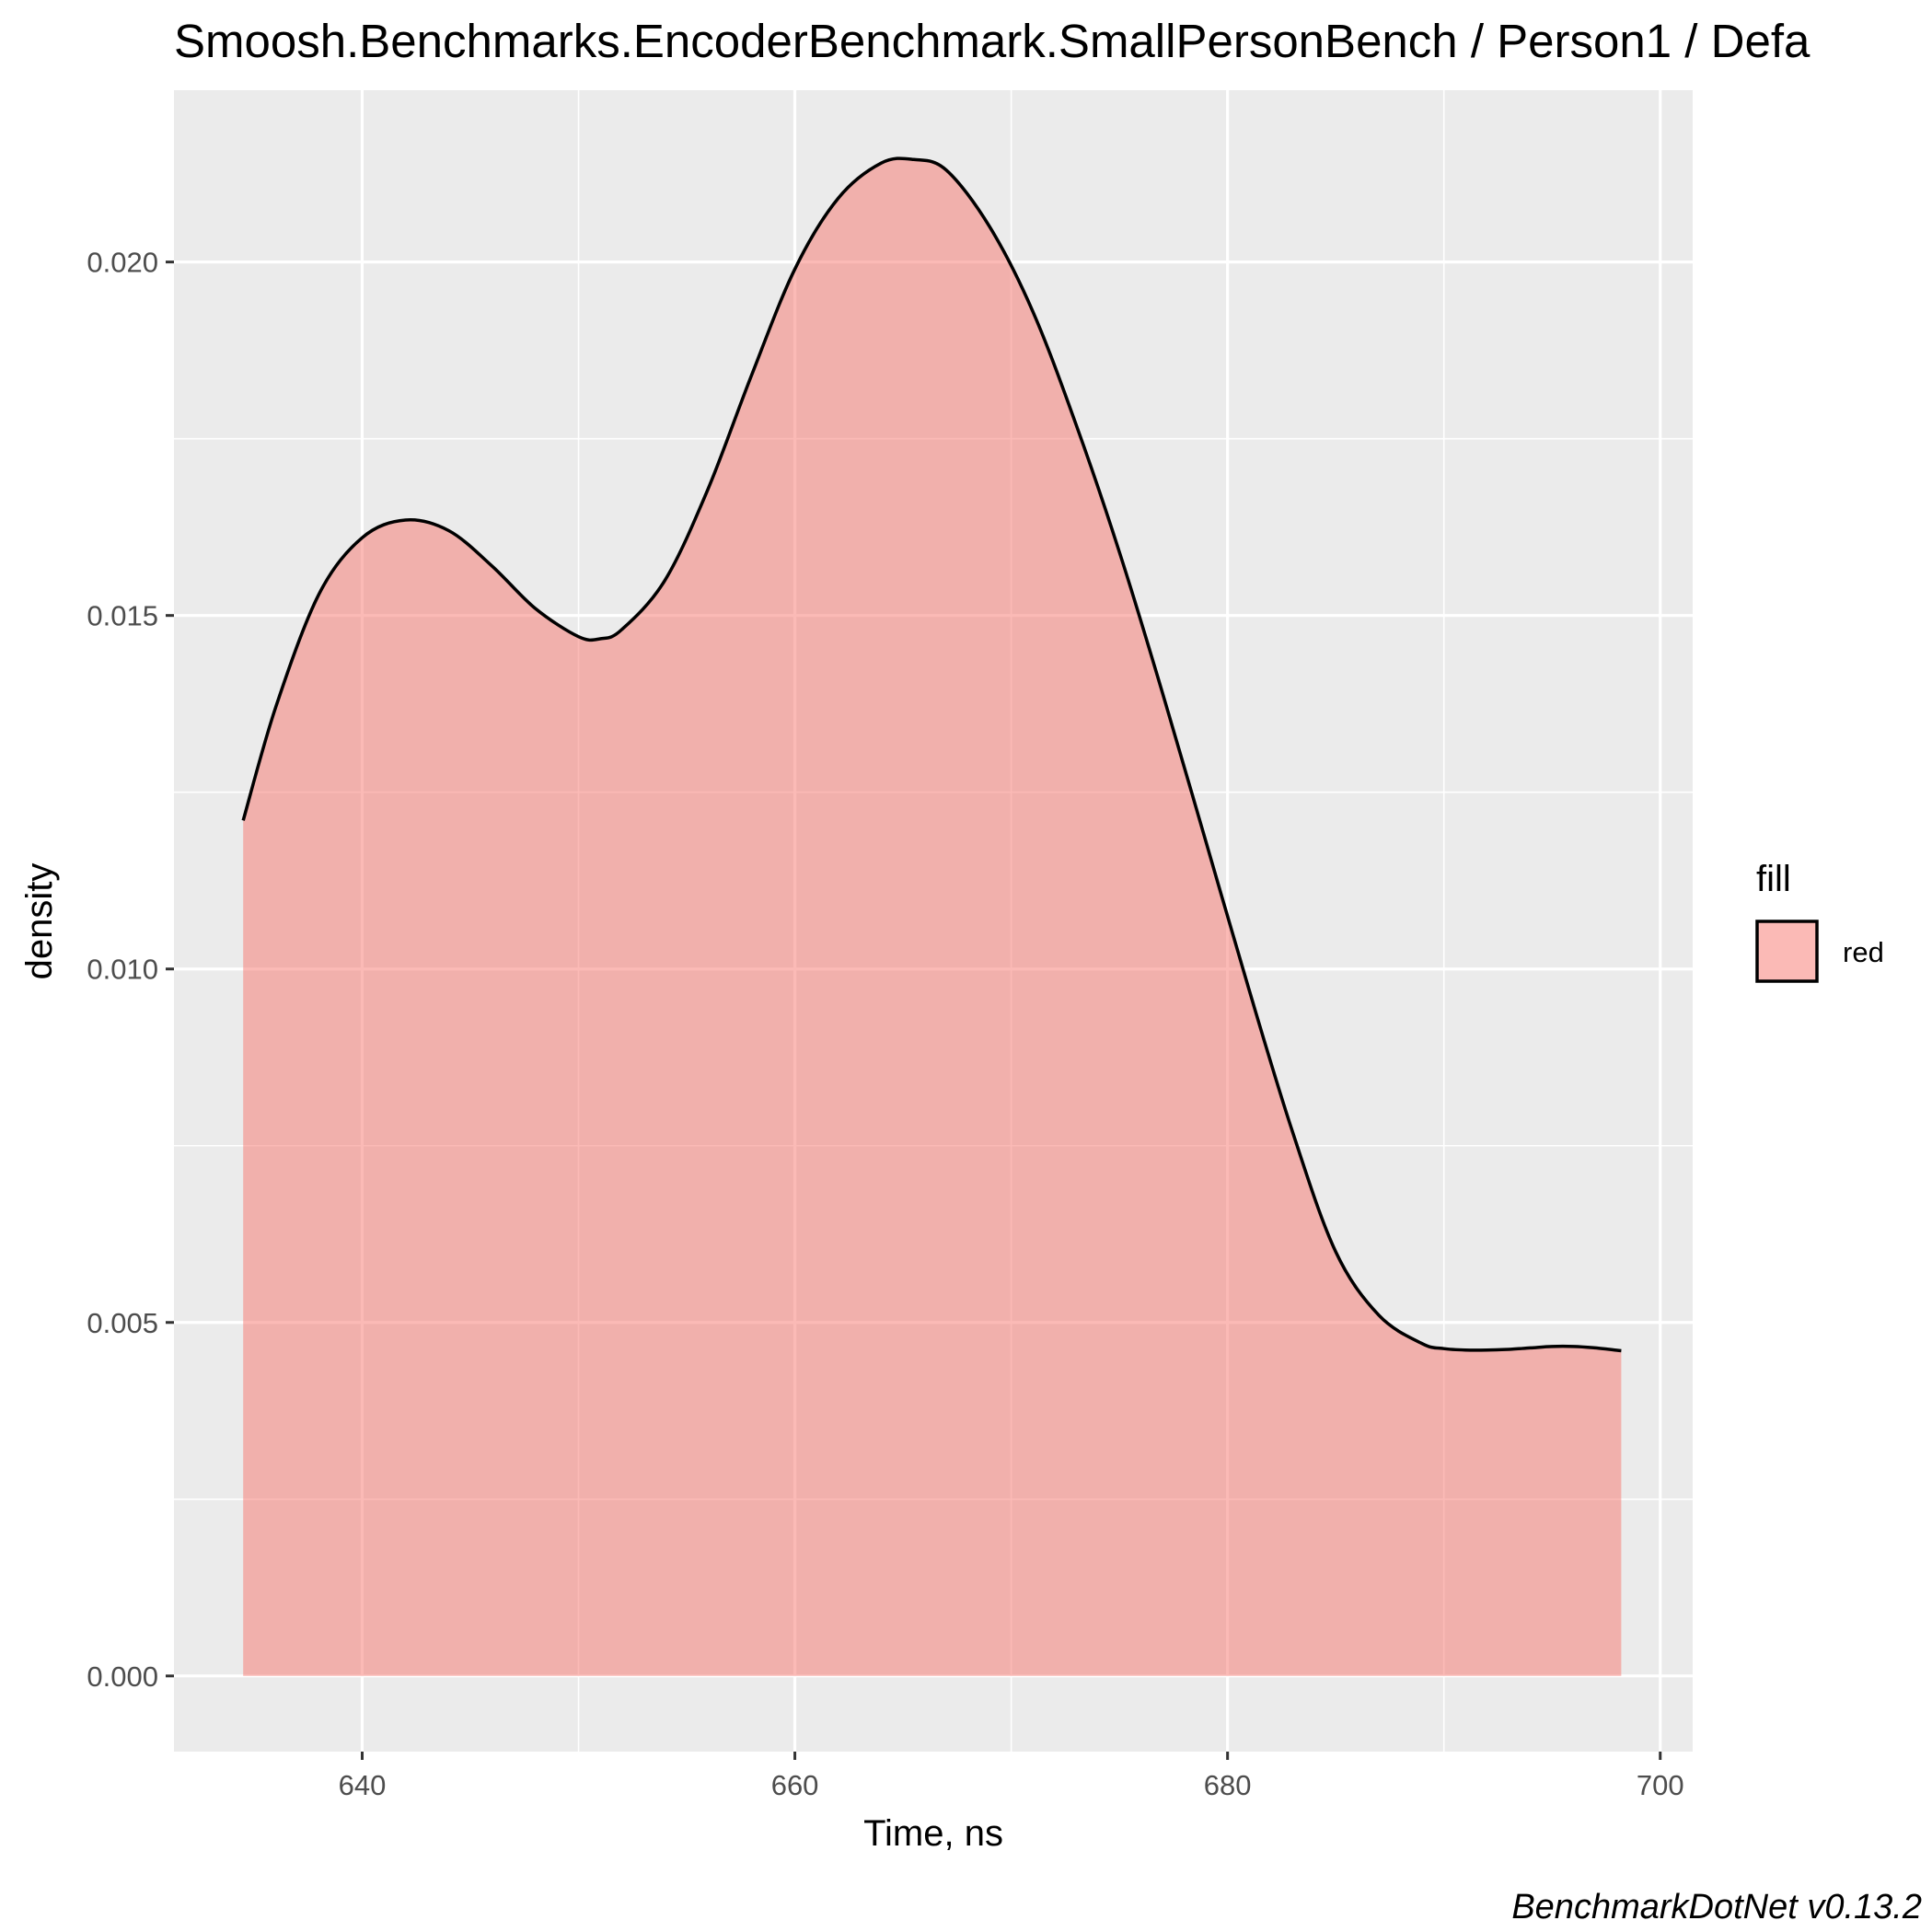 This screenshot has width=1932, height=1932. Describe the element at coordinates (1787, 952) in the screenshot. I see `legend-key-red` at that location.